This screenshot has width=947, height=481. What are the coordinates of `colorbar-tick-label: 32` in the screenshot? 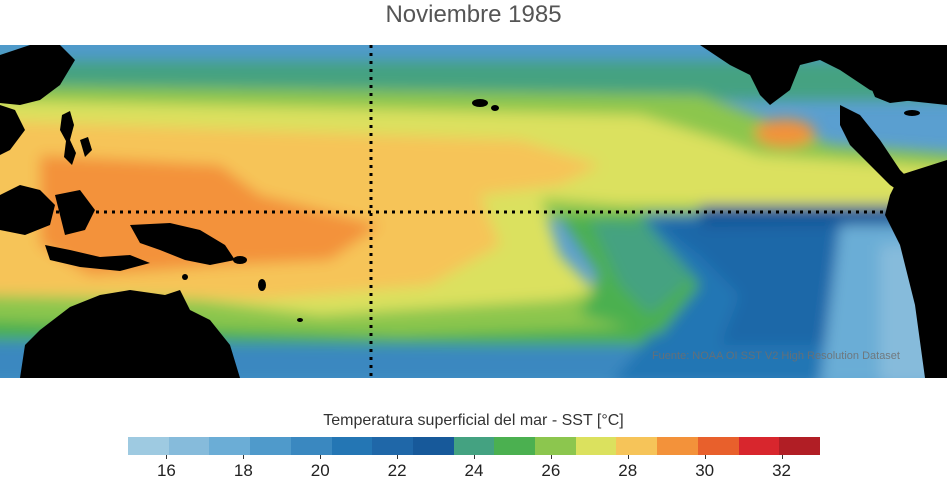 It's located at (781, 470).